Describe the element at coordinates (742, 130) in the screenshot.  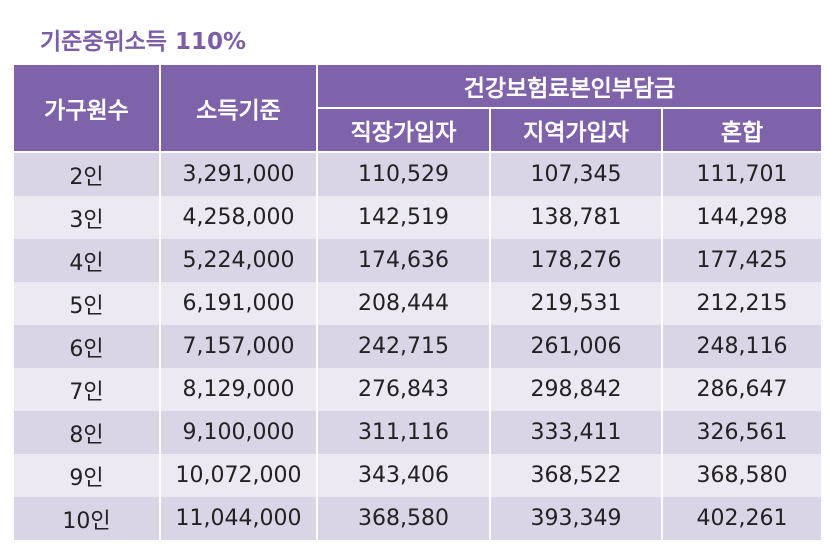
I see `header-mixed: 혼합` at that location.